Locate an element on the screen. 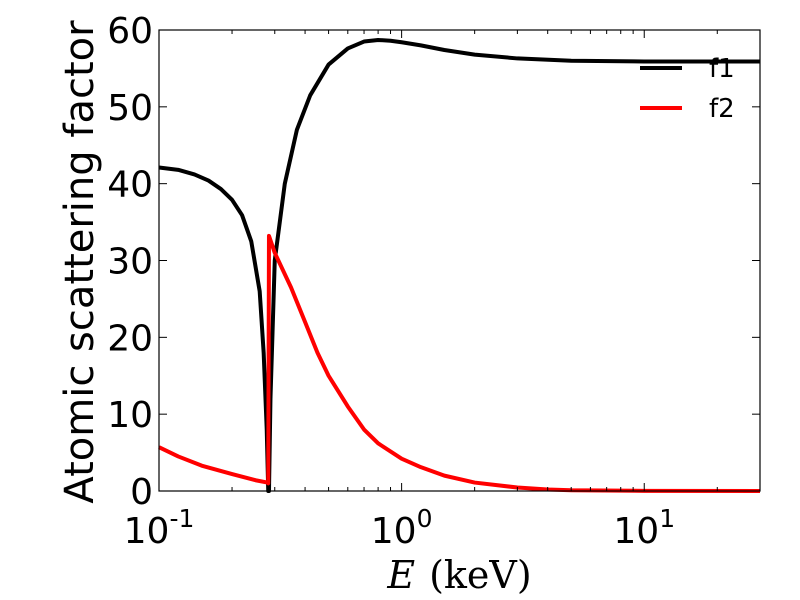 The width and height of the screenshot is (800, 600). legend-label-f2: f2 is located at coordinates (722, 109).